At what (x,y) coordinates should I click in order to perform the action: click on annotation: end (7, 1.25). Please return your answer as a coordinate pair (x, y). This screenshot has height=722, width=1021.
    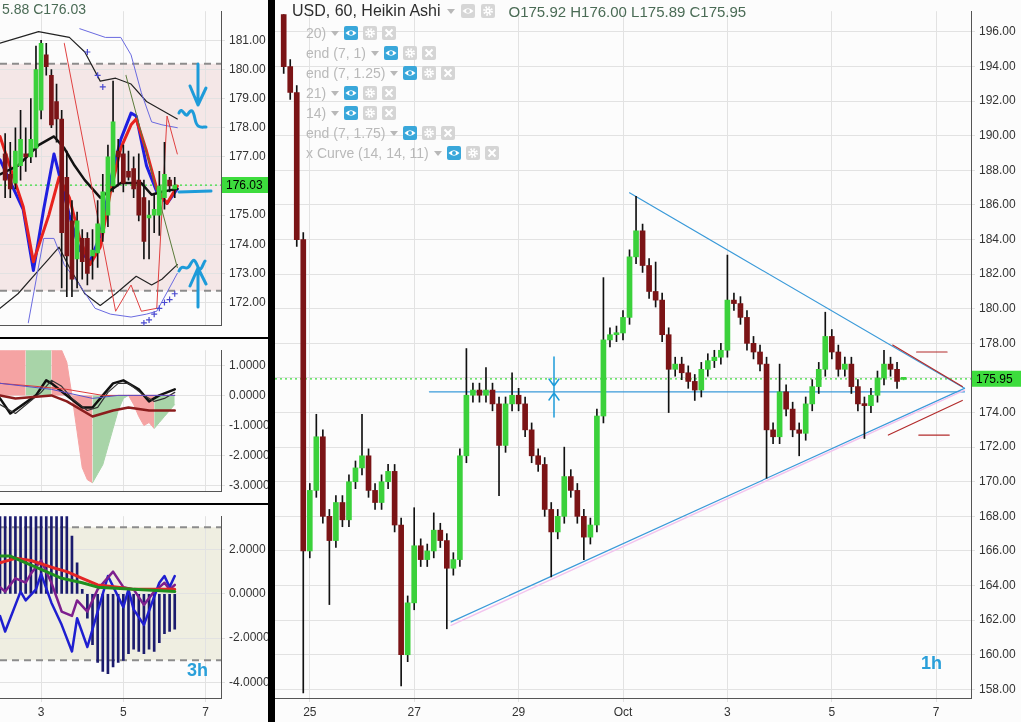
    Looking at the image, I should click on (346, 73).